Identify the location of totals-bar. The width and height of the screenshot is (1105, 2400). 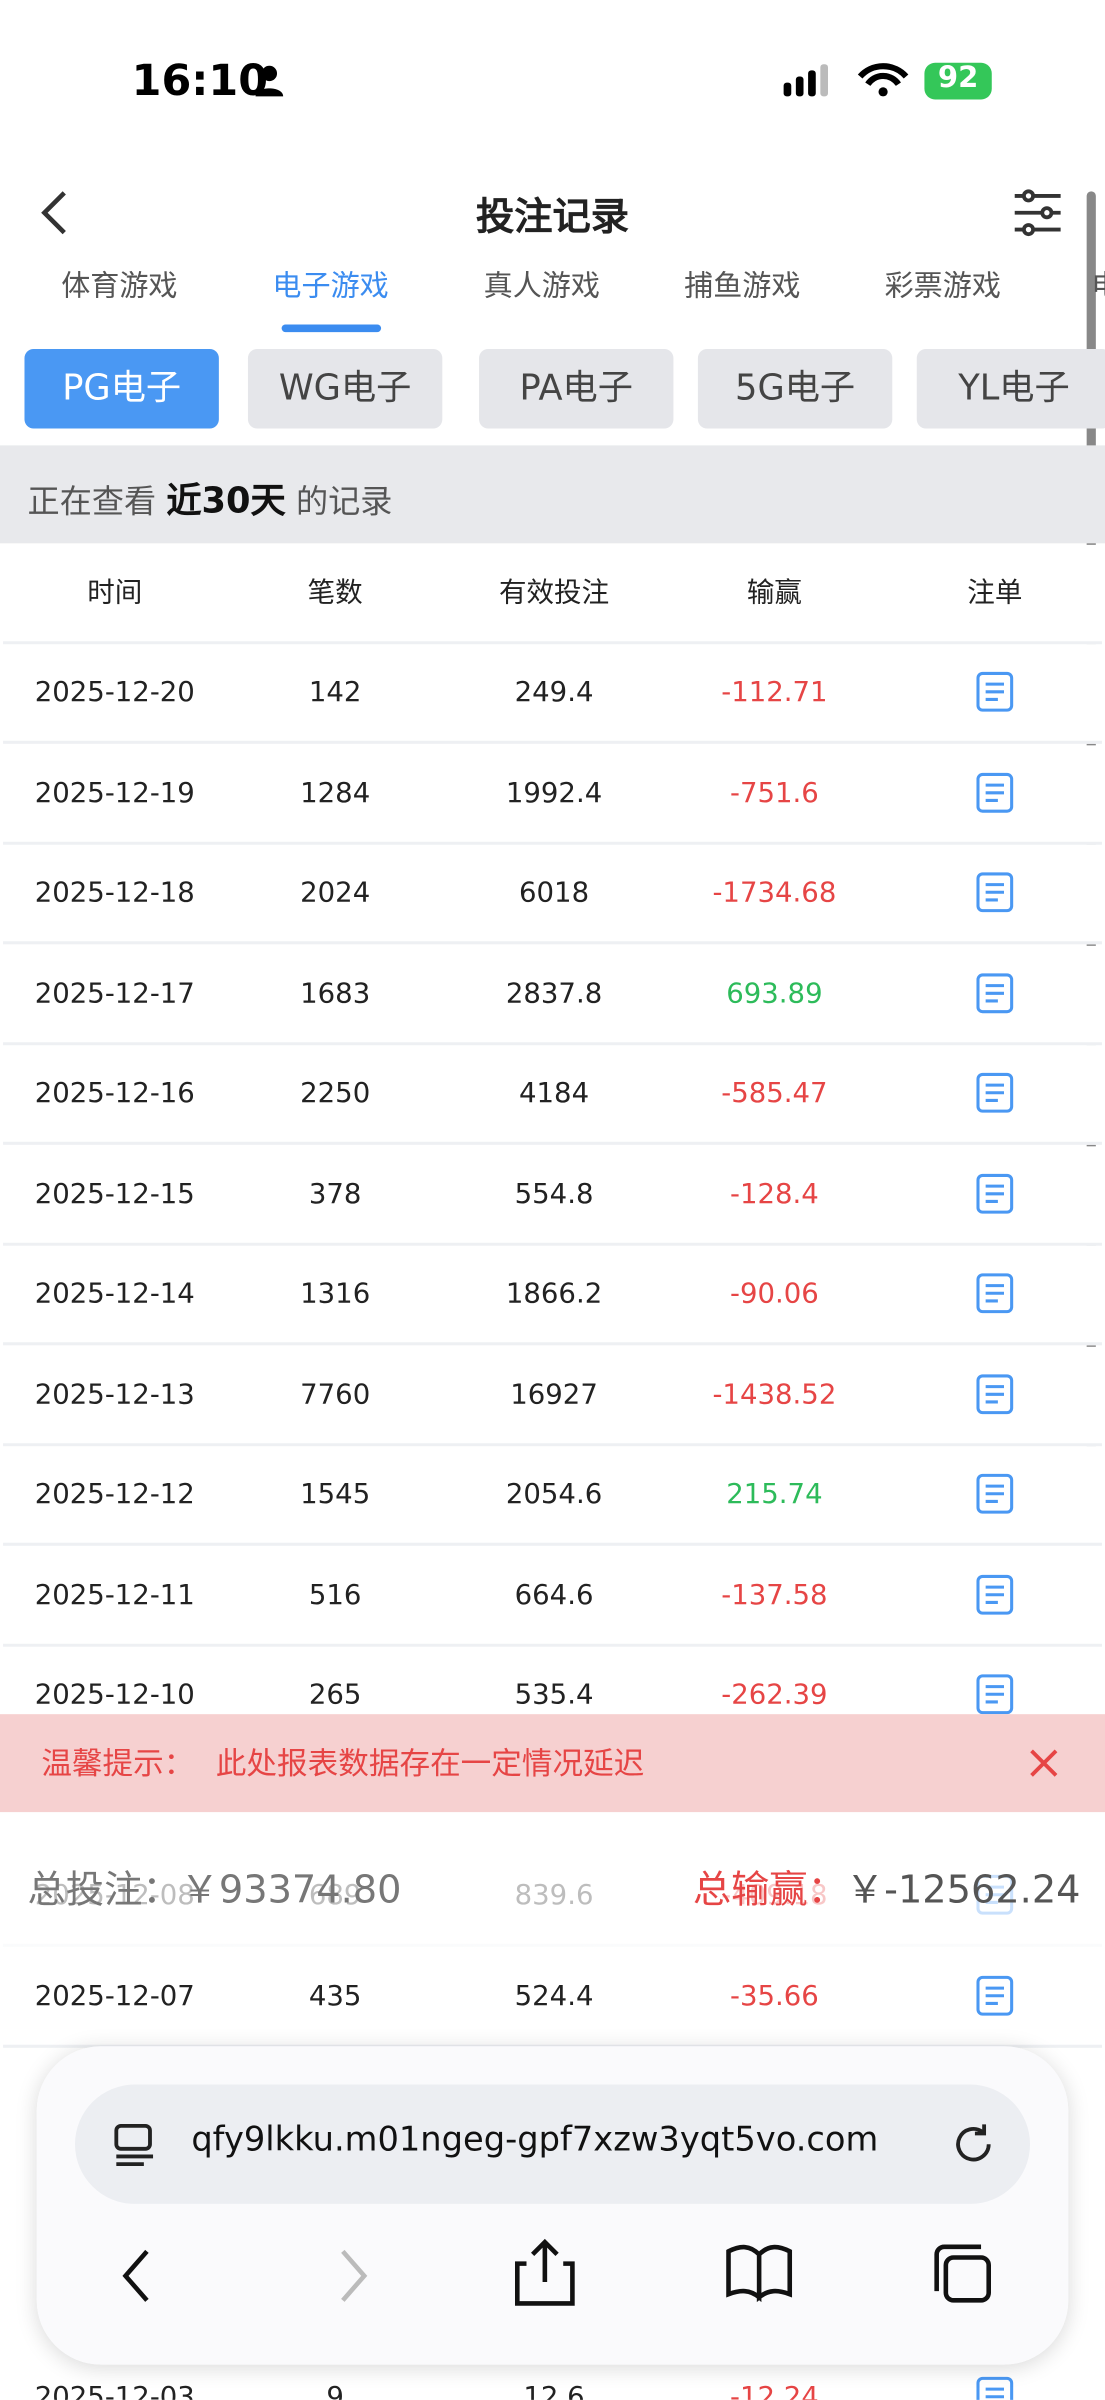
(552, 1881).